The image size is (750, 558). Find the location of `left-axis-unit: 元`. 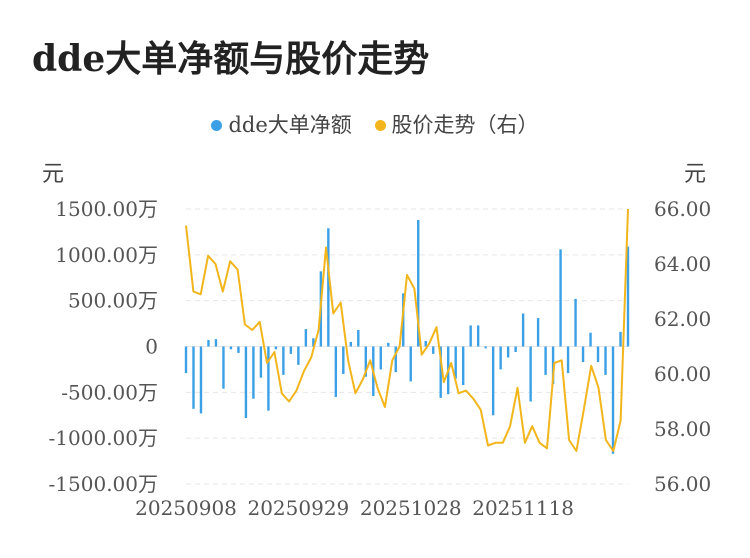

left-axis-unit: 元 is located at coordinates (53, 174).